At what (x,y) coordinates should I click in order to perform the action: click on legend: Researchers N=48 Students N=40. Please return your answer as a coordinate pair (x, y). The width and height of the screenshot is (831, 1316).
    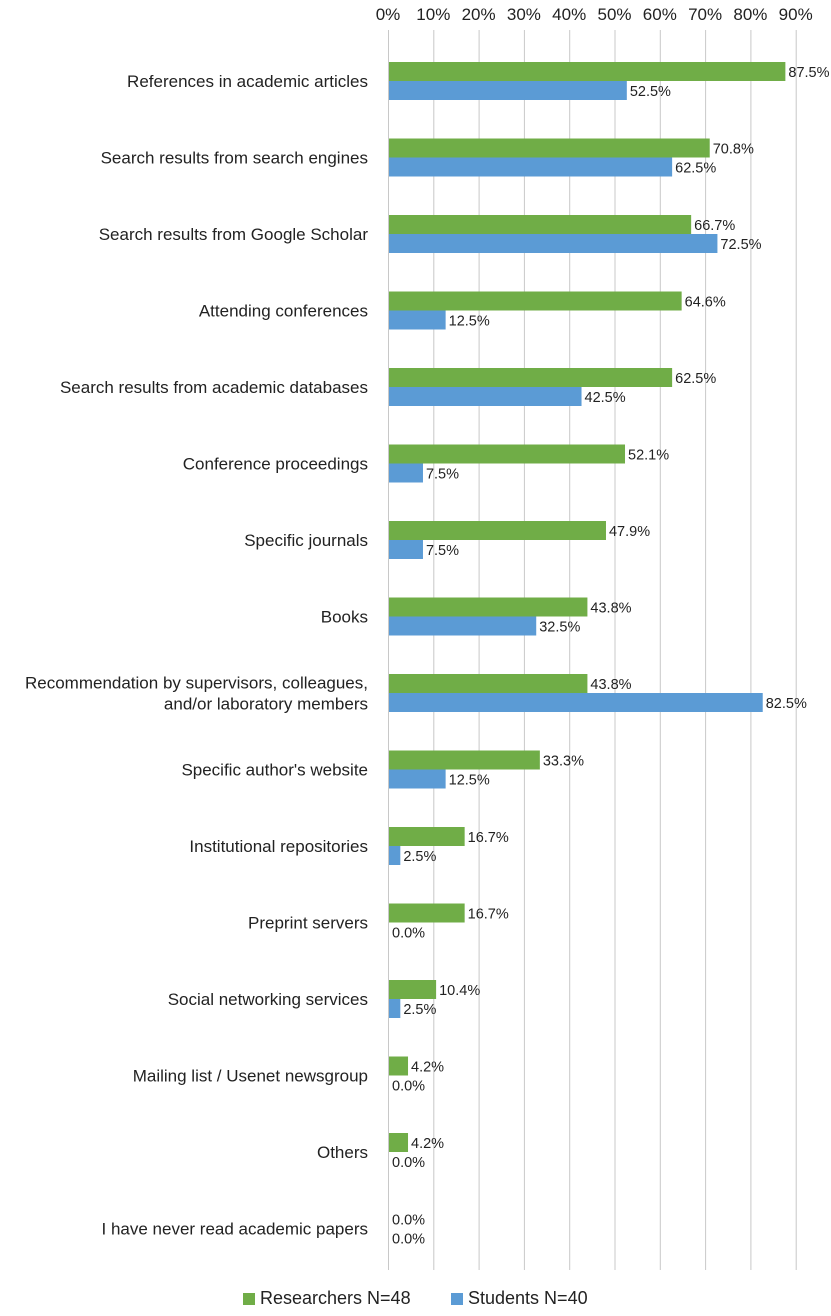
    Looking at the image, I should click on (415, 1298).